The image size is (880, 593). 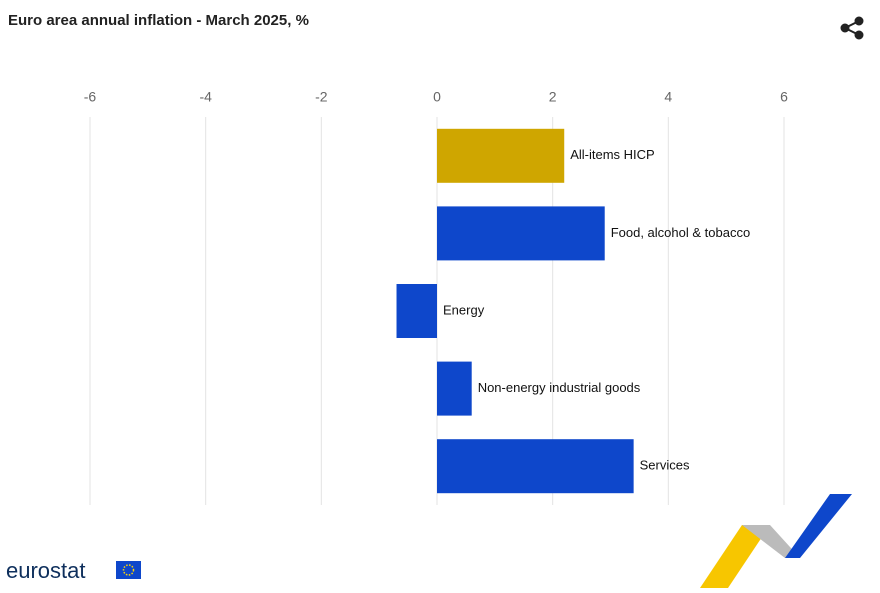 I want to click on x-tick-label: 0, so click(x=437, y=97).